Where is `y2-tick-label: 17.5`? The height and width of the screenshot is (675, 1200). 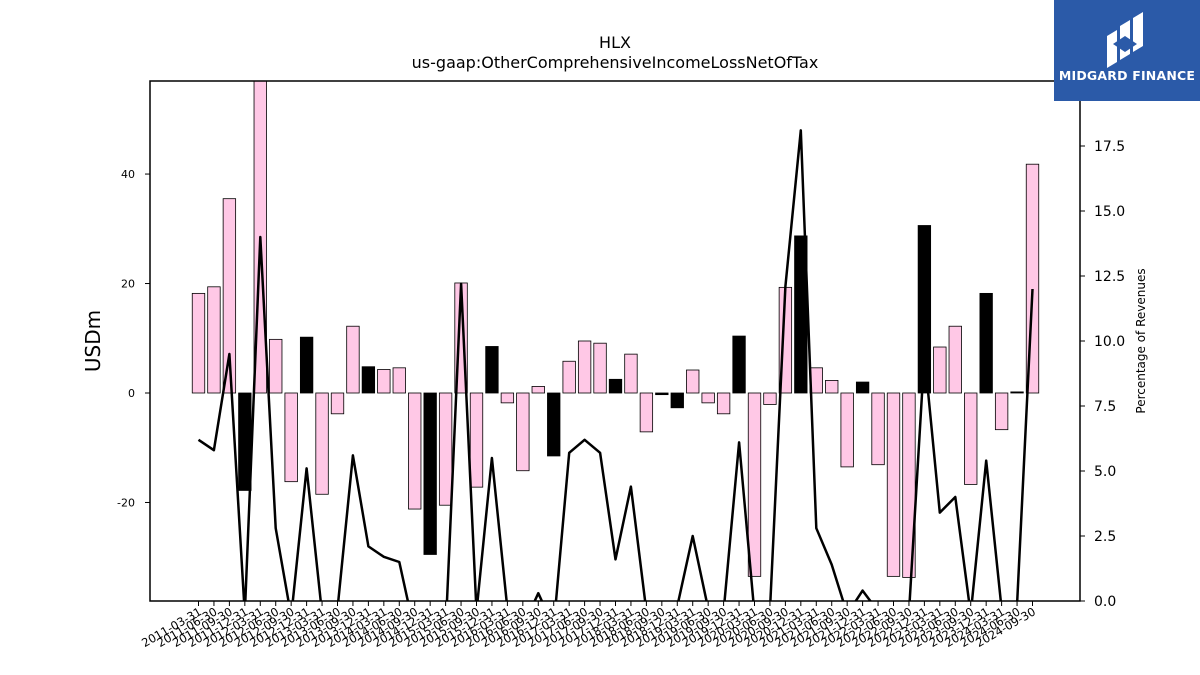
y2-tick-label: 17.5 is located at coordinates (1109, 147).